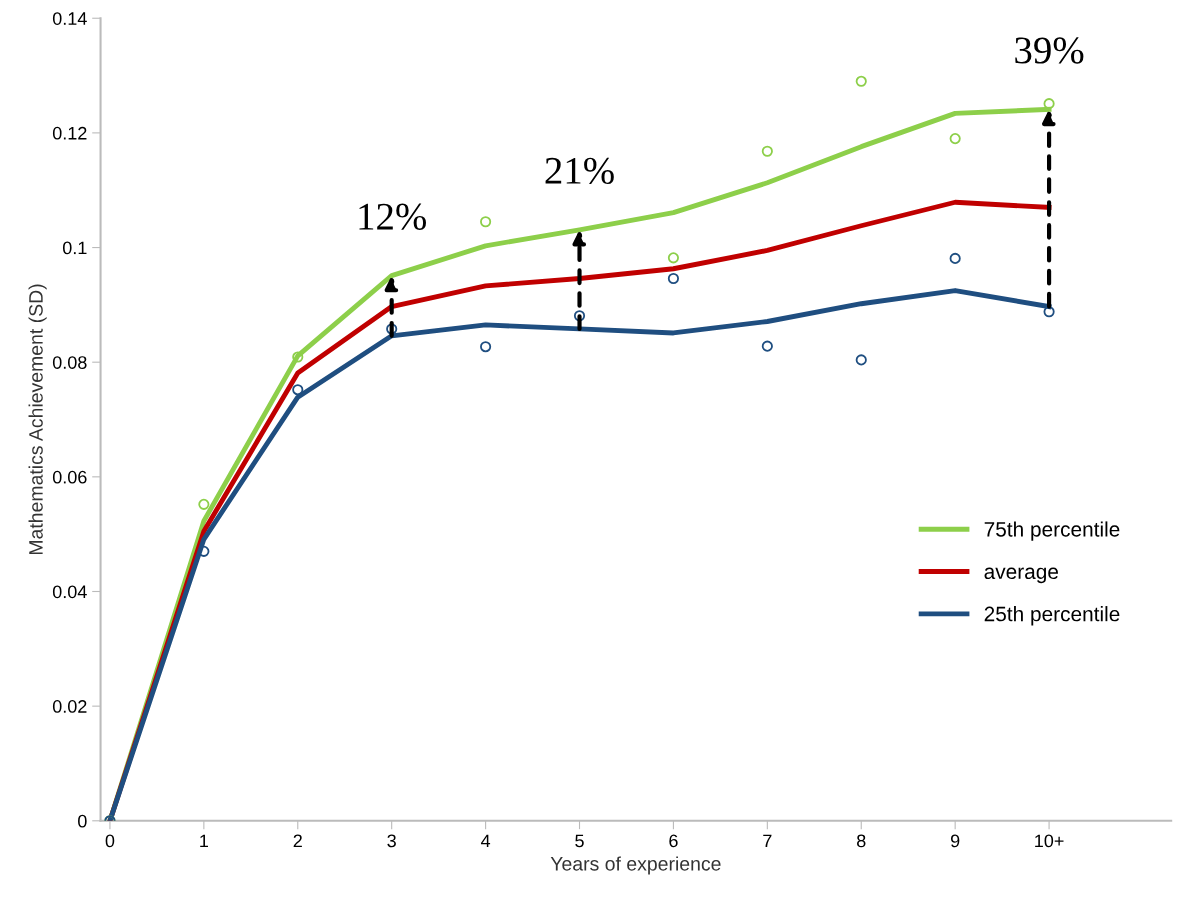  I want to click on y-tick-label: 0.14, so click(69, 18).